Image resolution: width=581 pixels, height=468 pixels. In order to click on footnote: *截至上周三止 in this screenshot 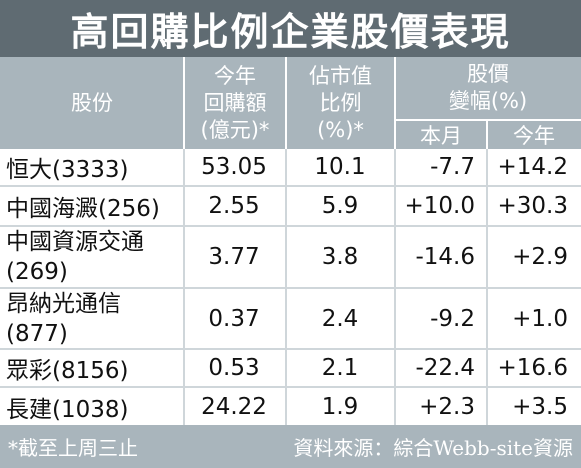, I will do `click(73, 448)`.